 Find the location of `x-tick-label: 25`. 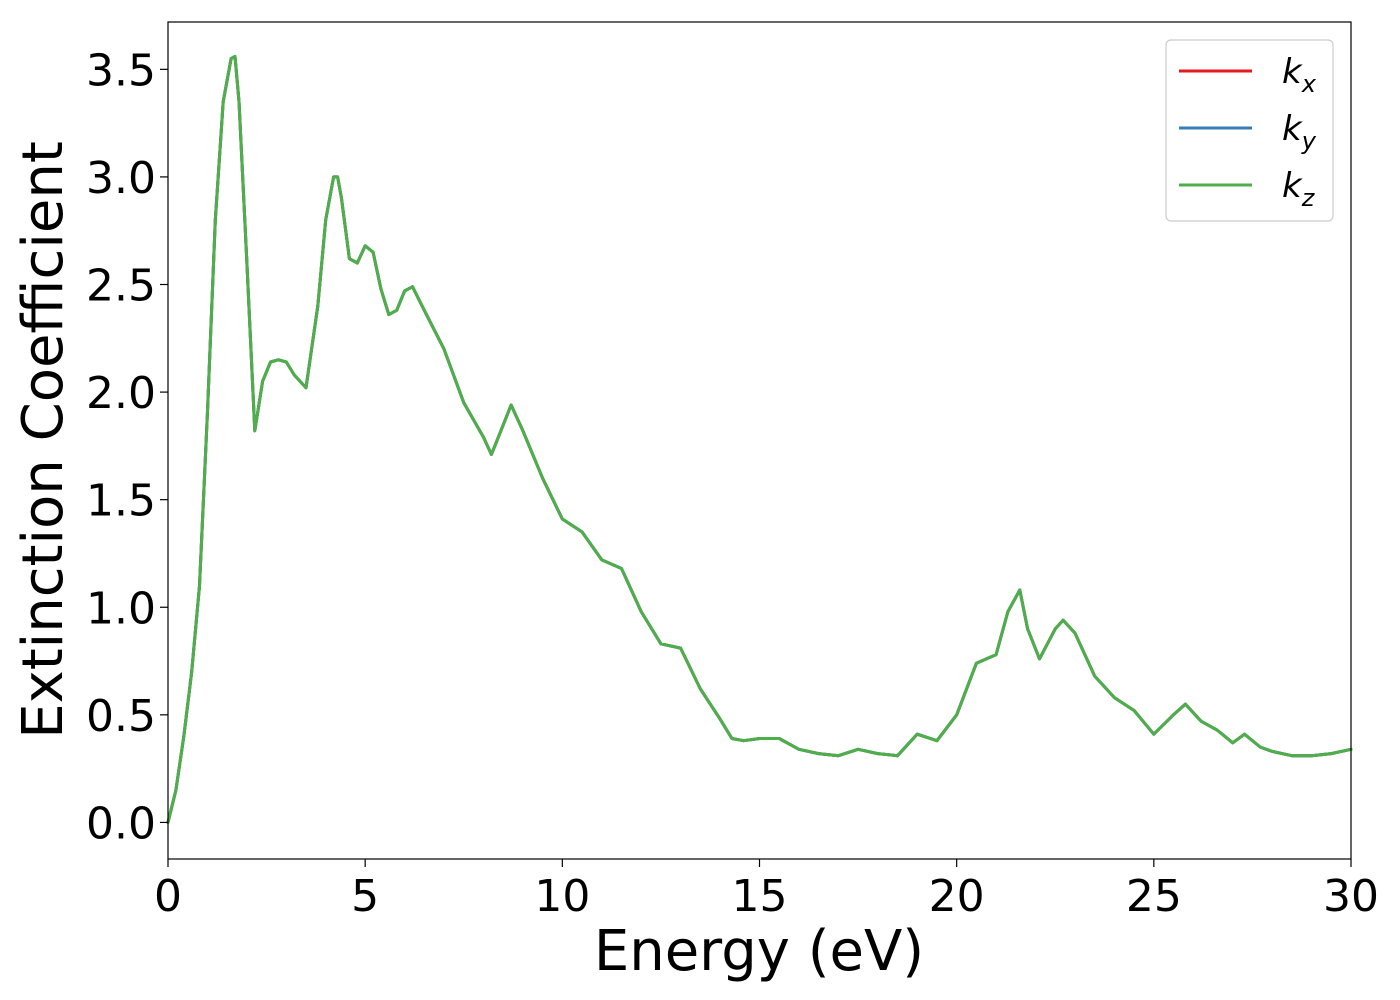

x-tick-label: 25 is located at coordinates (1154, 896).